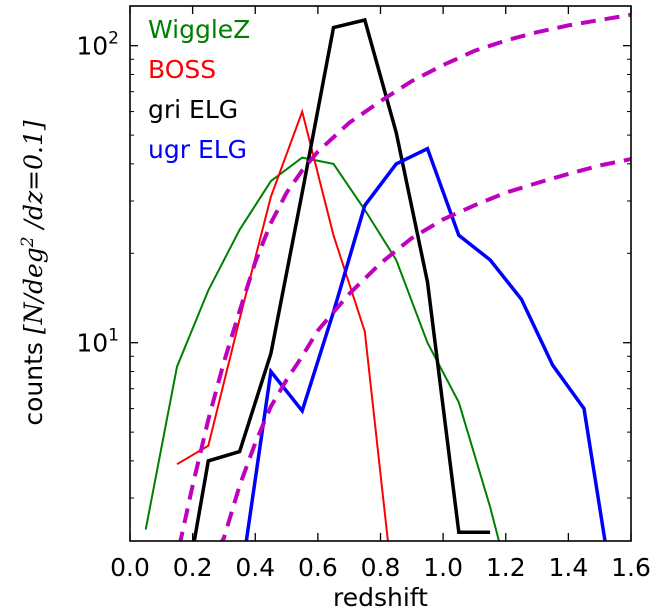  What do you see at coordinates (318, 567) in the screenshot?
I see `x-tick-label: 0.6` at bounding box center [318, 567].